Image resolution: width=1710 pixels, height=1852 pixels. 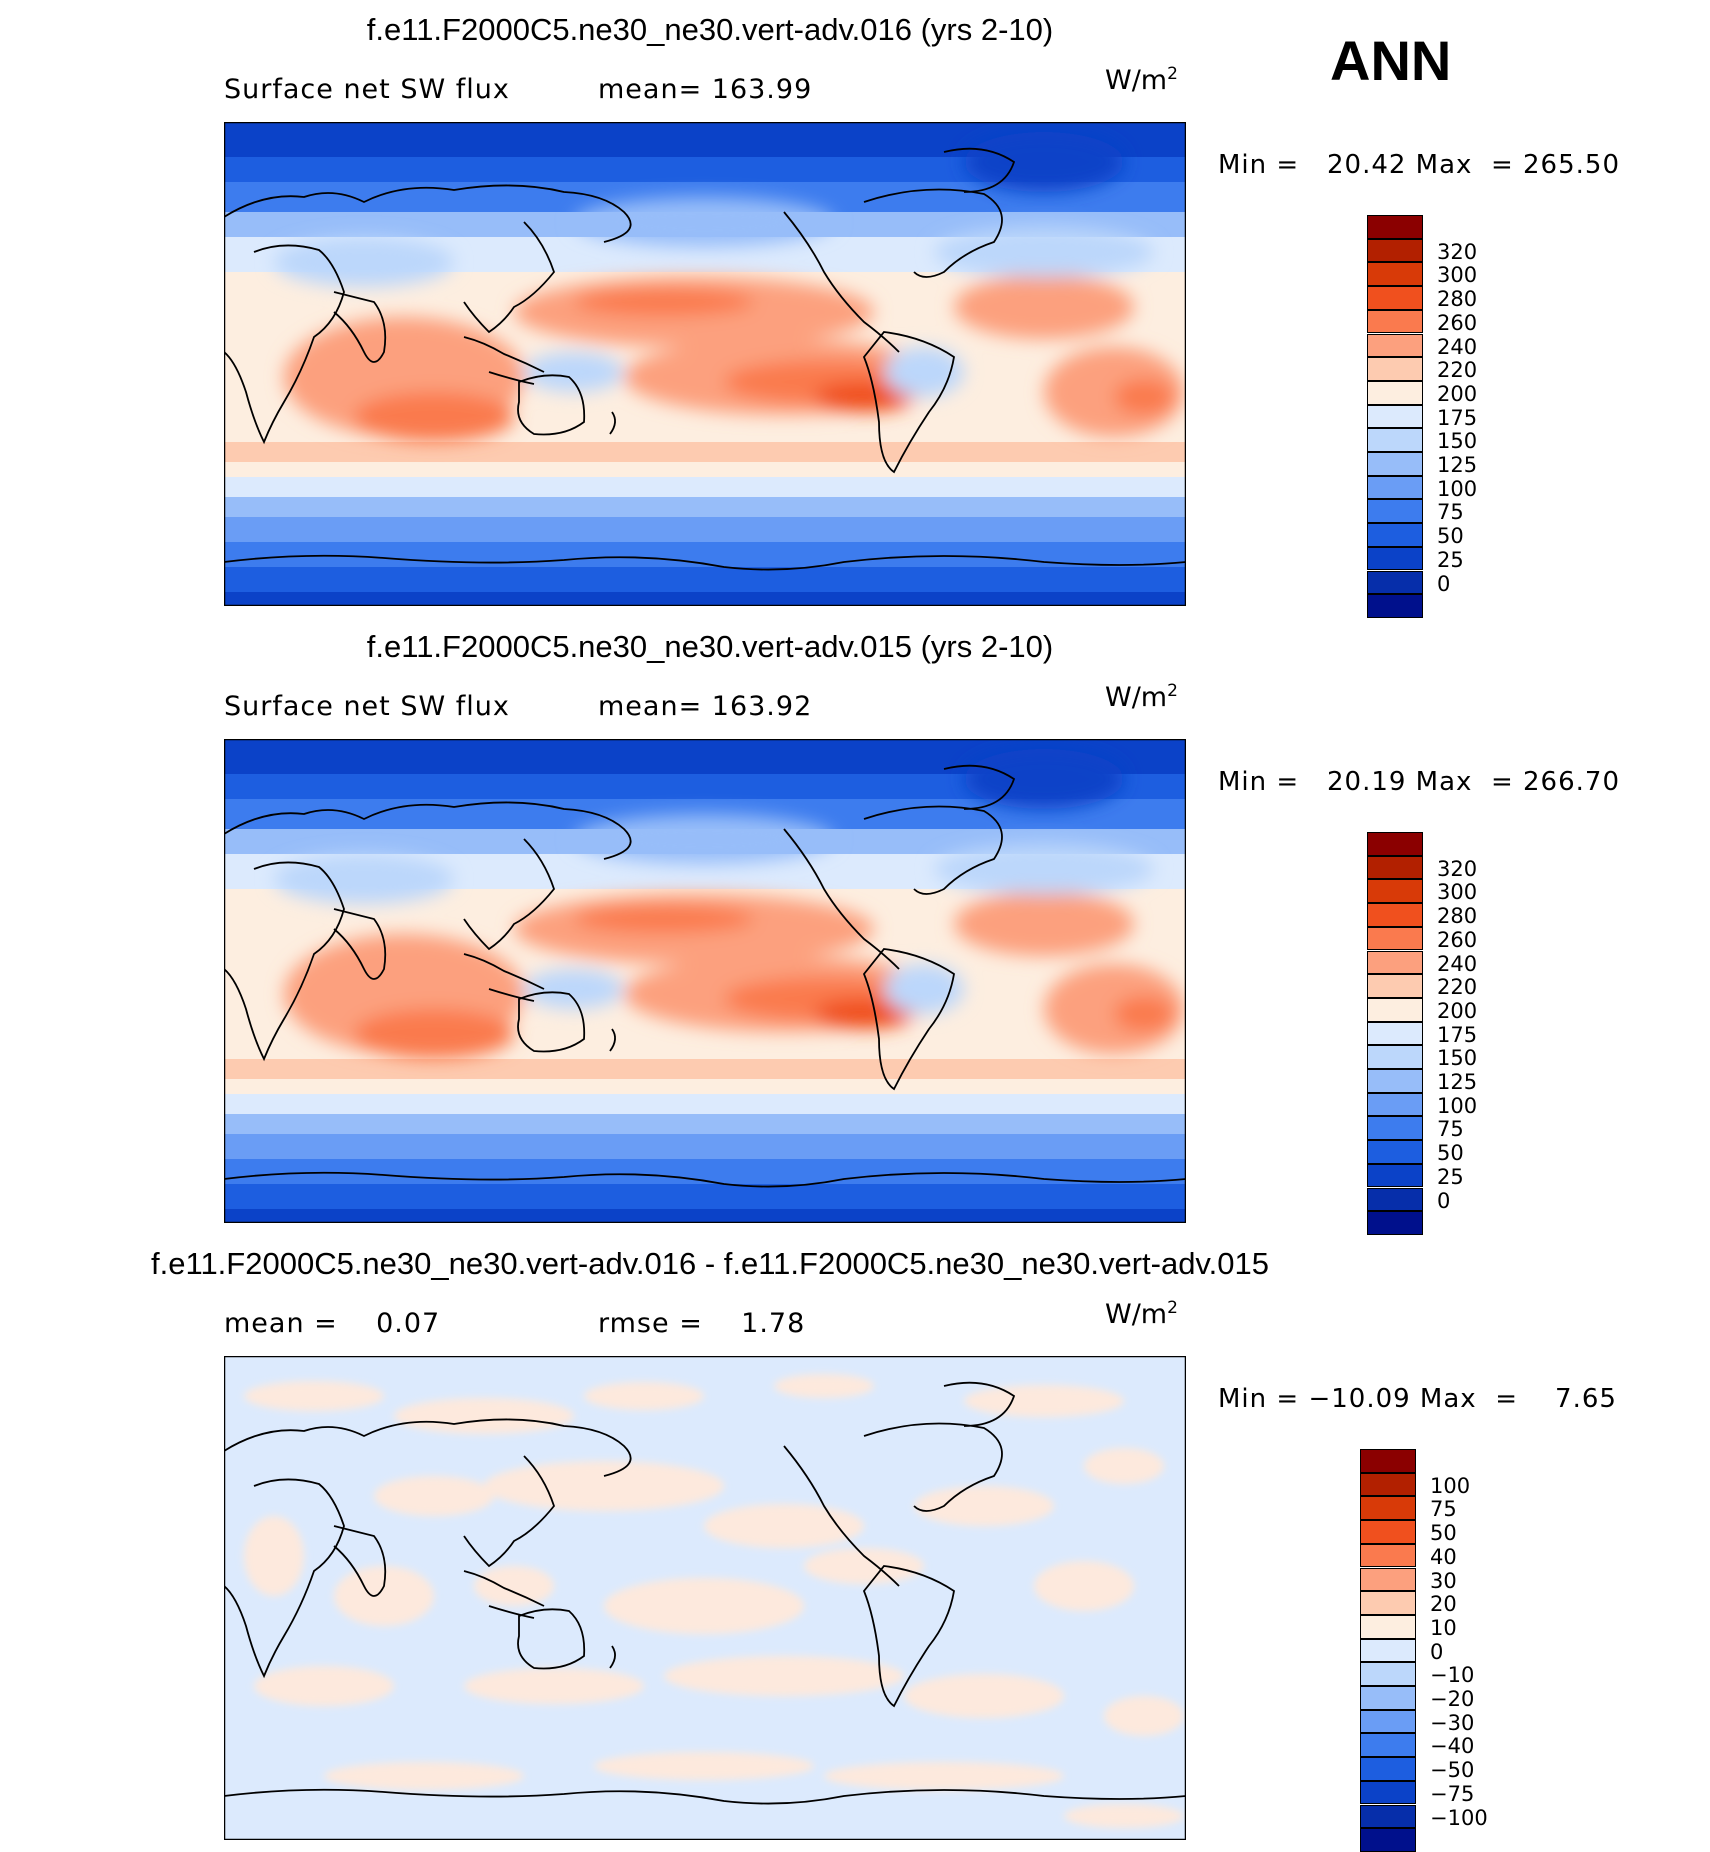 I want to click on colorbar-label: 25, so click(x=1450, y=559).